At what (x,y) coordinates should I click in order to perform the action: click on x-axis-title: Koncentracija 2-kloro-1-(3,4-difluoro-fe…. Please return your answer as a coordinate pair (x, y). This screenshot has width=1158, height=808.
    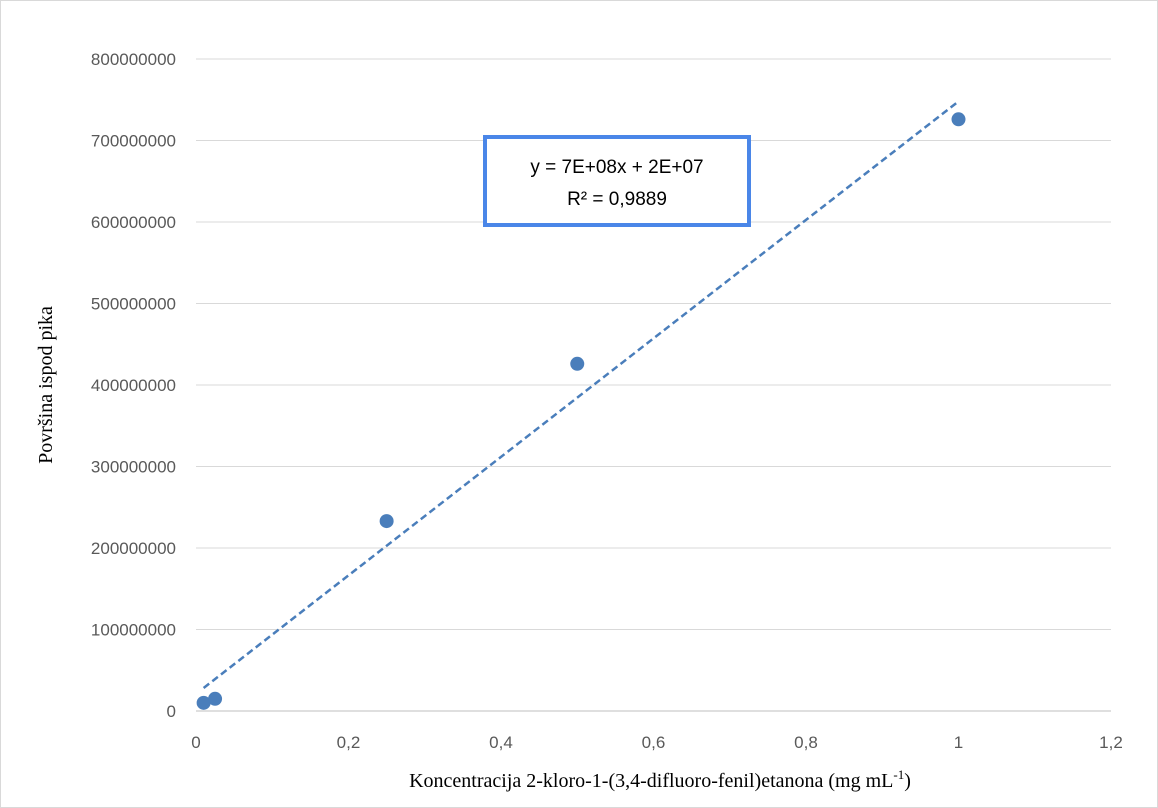
    Looking at the image, I should click on (660, 779).